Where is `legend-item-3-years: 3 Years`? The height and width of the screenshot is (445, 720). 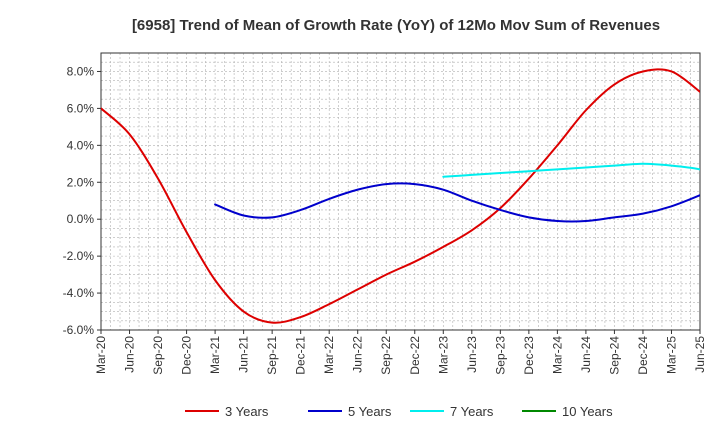
legend-item-3-years: 3 Years is located at coordinates (227, 411).